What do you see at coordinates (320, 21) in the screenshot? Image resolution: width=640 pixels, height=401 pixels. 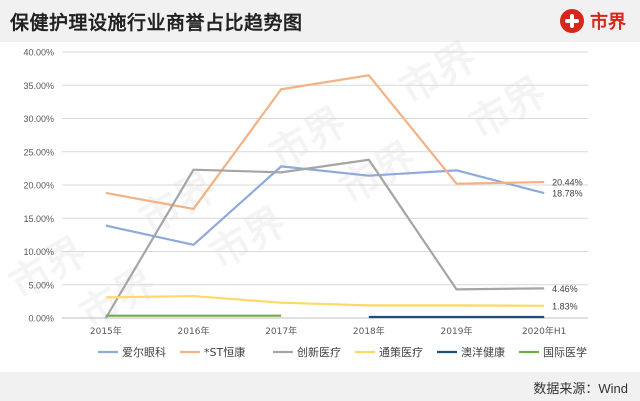 I see `header-bar: 保健护理设施行业商誉占比趋势图 市界` at bounding box center [320, 21].